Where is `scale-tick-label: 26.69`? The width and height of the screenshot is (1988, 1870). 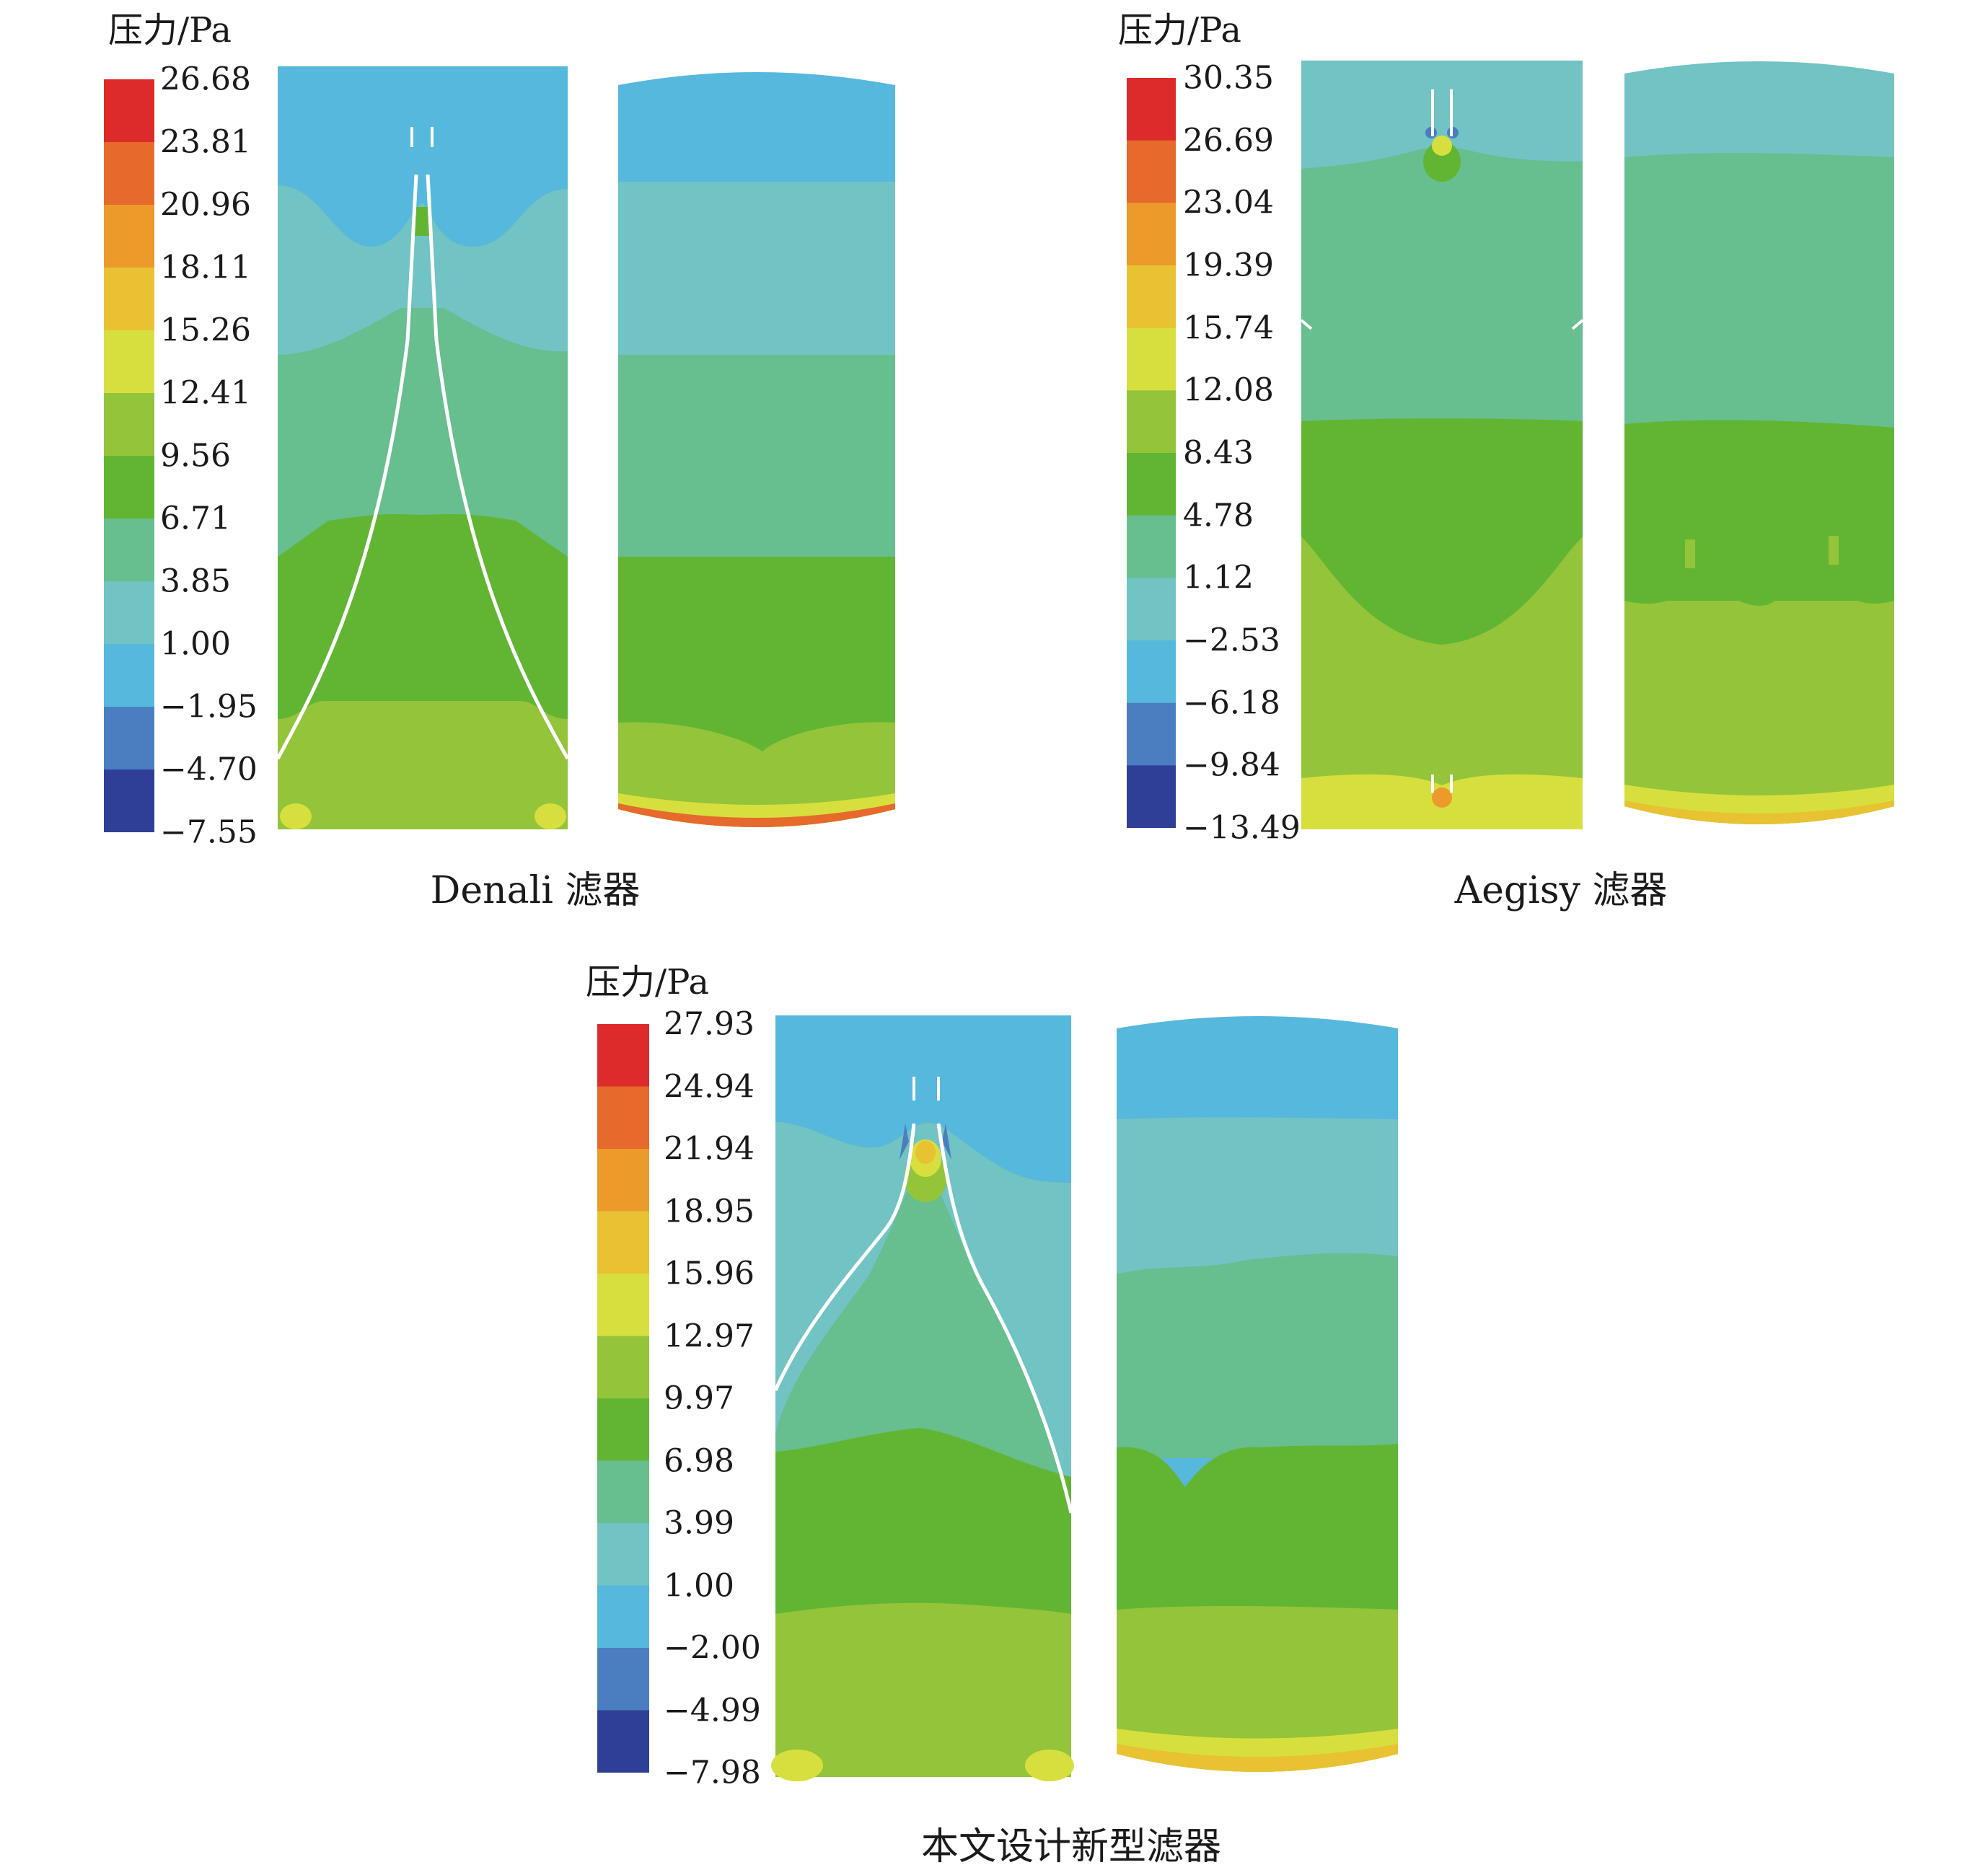
scale-tick-label: 26.69 is located at coordinates (1228, 141).